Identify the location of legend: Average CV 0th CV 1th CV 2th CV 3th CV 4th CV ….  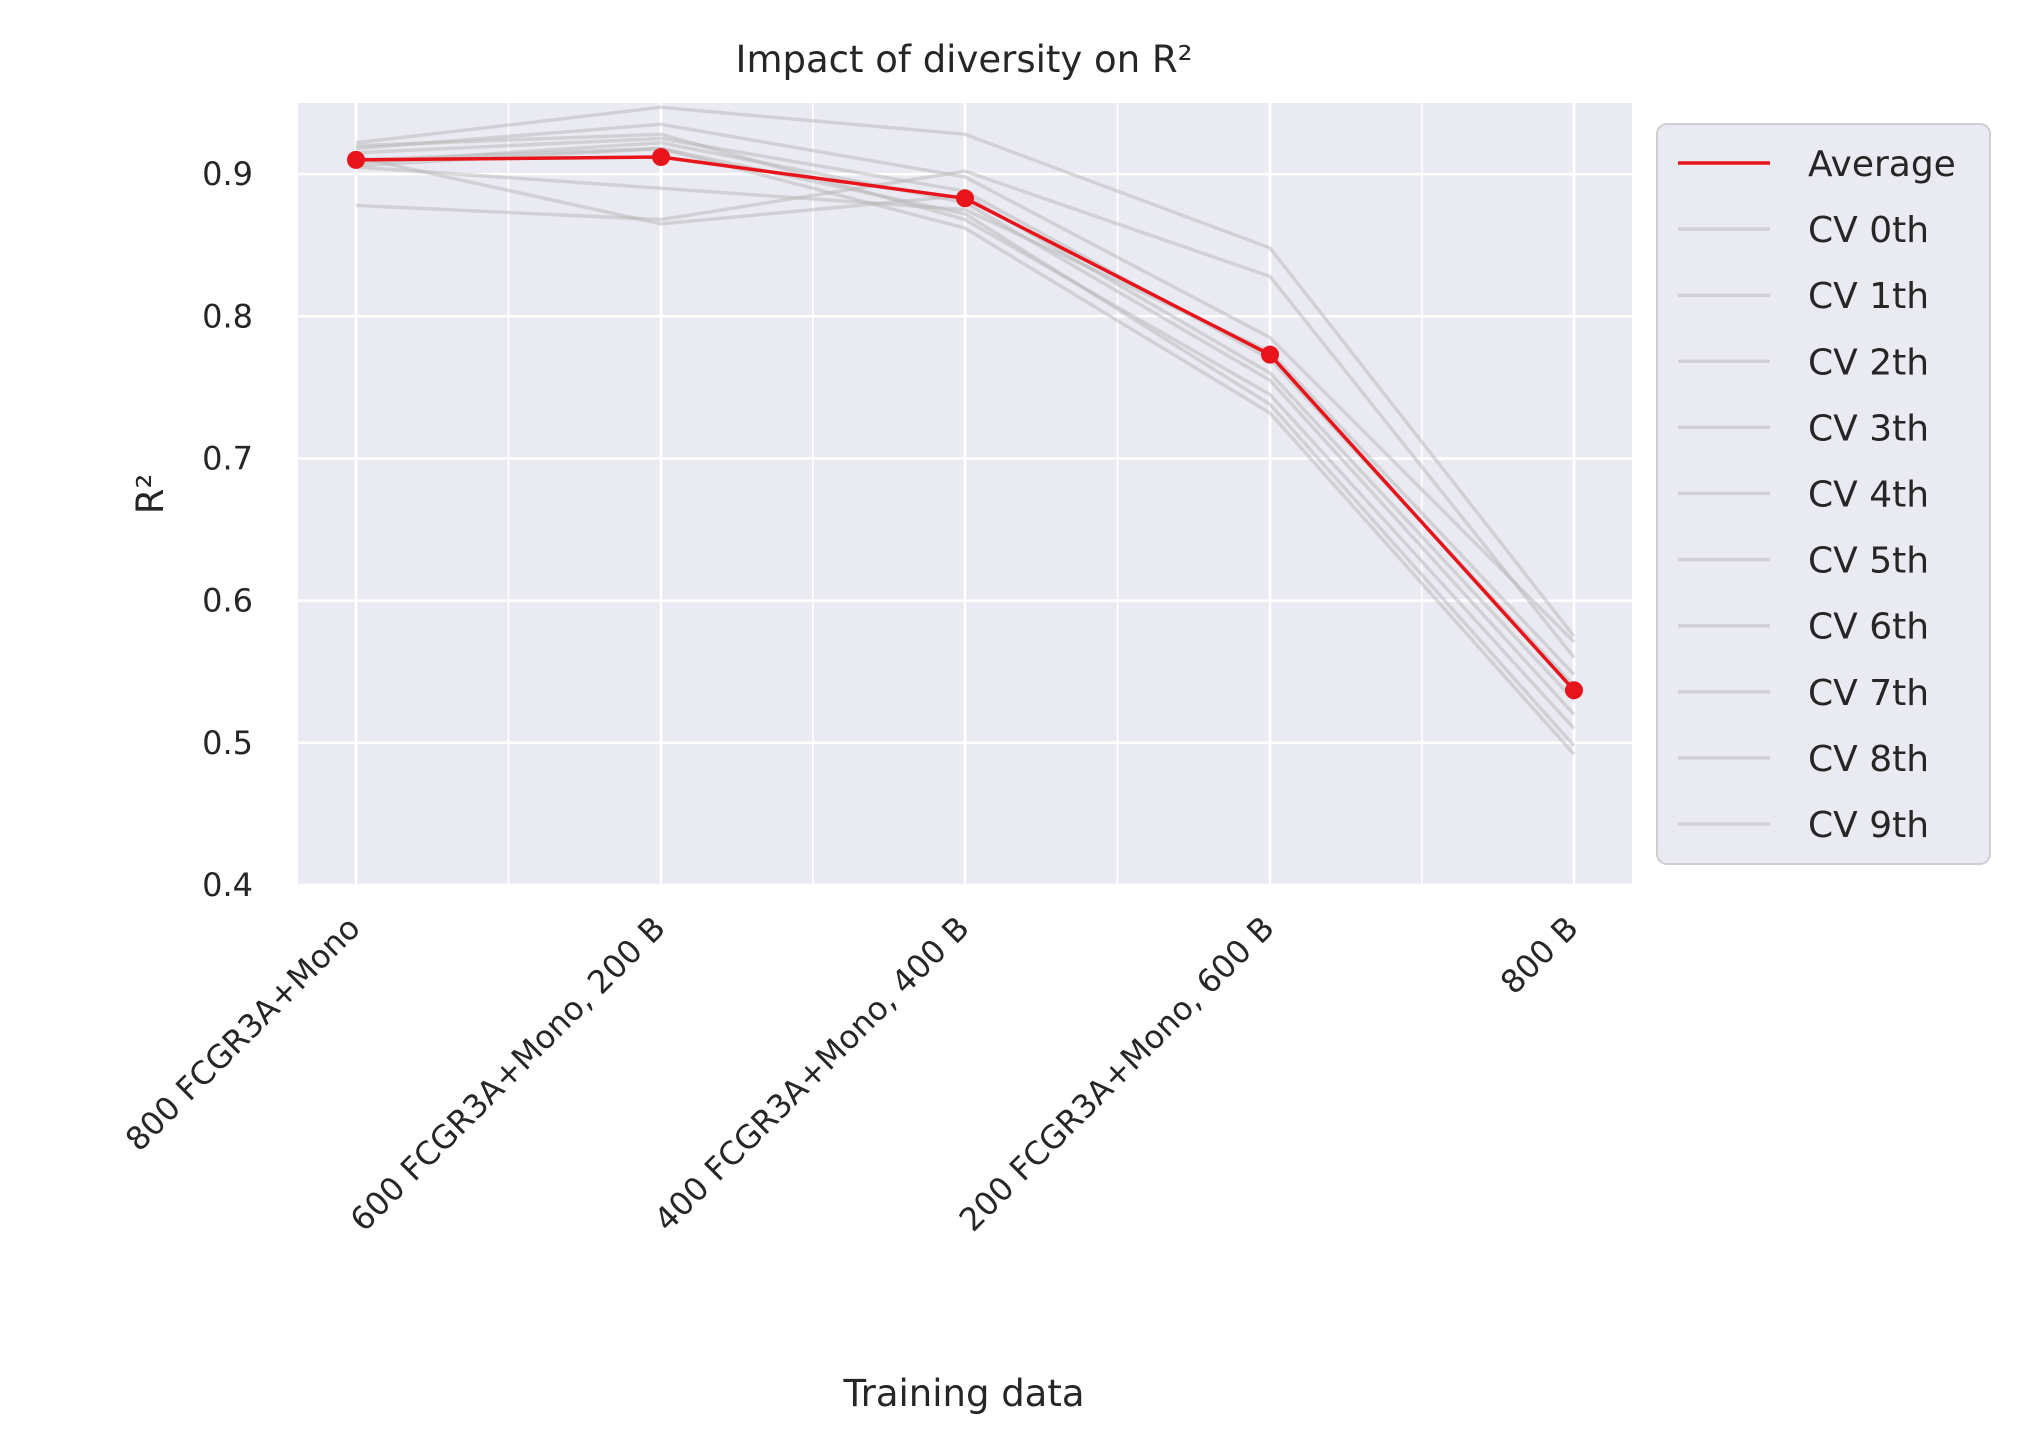
(1823, 494).